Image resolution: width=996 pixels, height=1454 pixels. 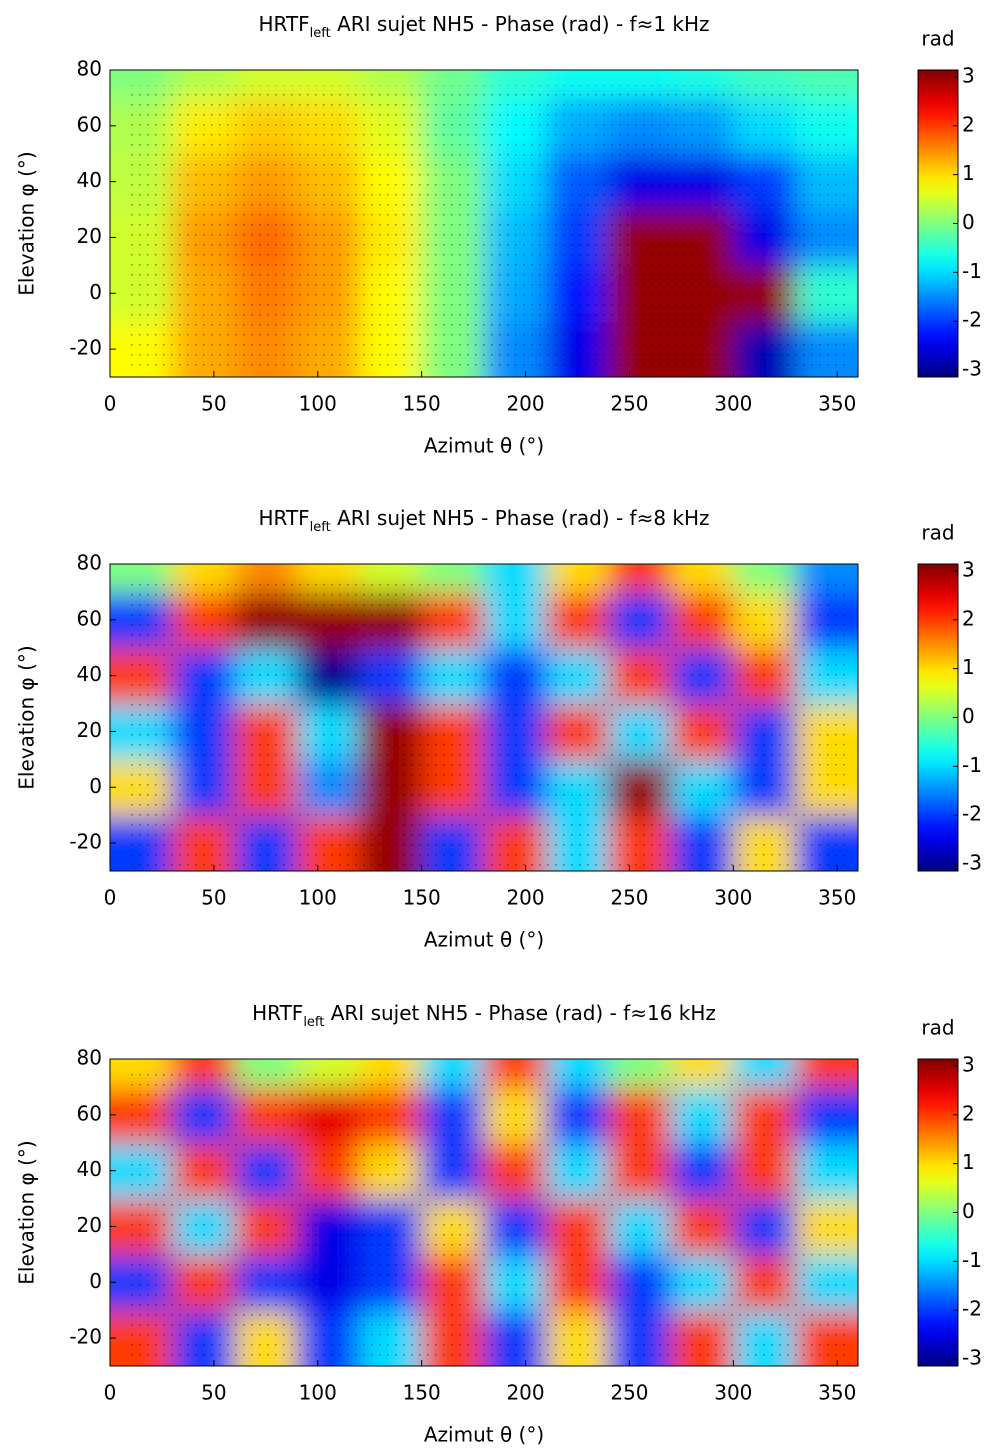 What do you see at coordinates (520, 24) in the screenshot?
I see `title-part: ARI sujet NH5 - Phase (rad) - f≈1 kHz` at bounding box center [520, 24].